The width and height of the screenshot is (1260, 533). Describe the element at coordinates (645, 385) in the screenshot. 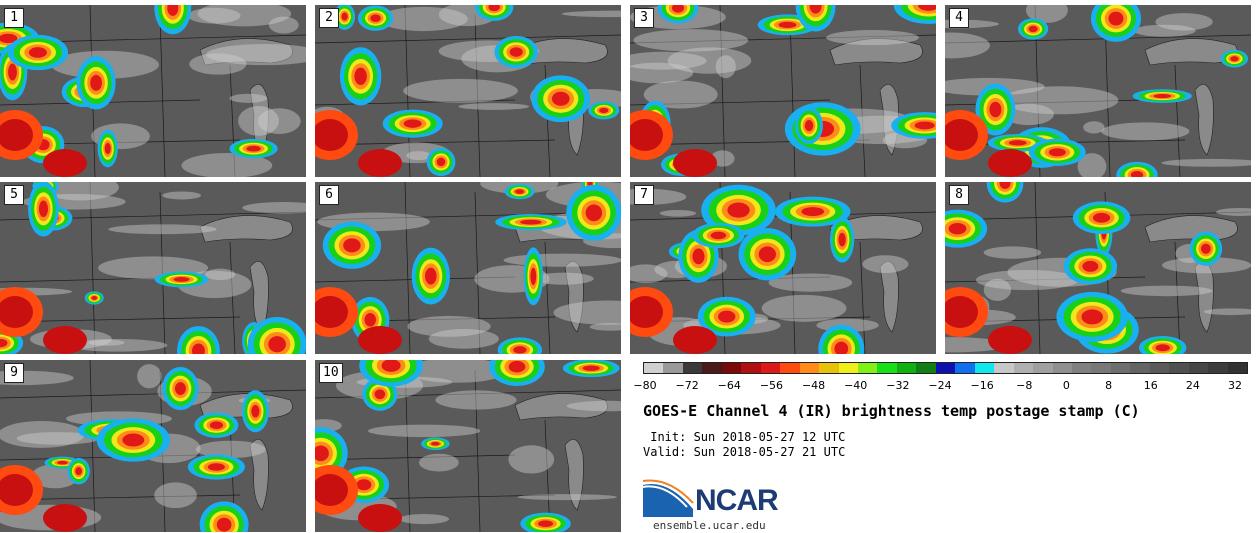

I see `colorbar-tick-label: −80` at that location.